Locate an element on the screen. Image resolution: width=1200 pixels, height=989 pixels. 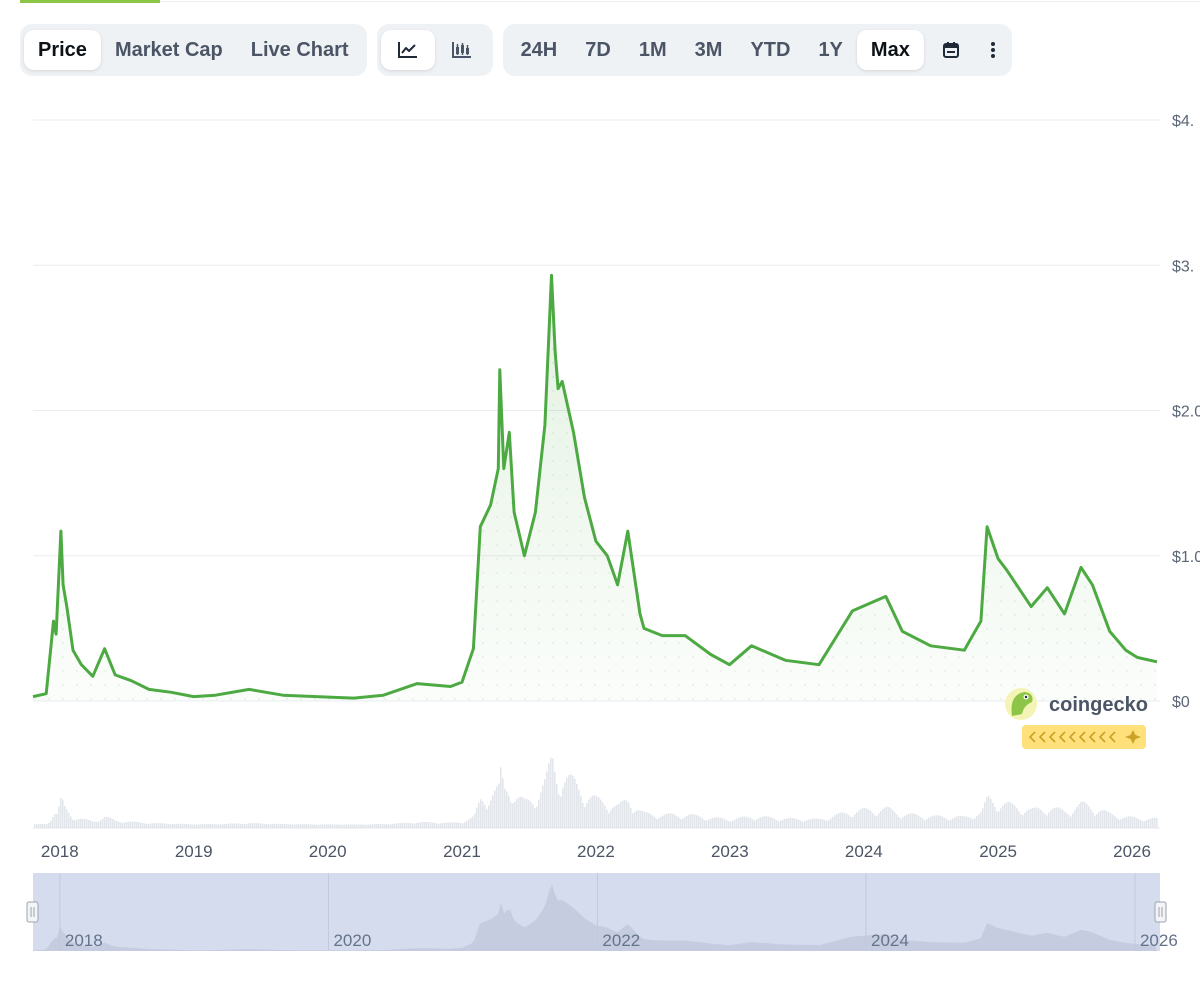
range-navigator: 2018 2020 2022 2024 2026 is located at coordinates (602, 912).